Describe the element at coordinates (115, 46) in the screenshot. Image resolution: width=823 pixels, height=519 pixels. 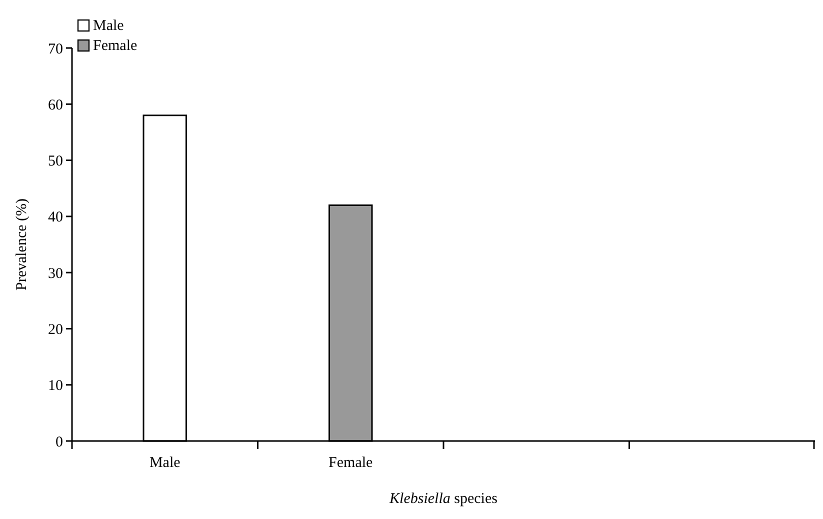
I see `legend-label: Female` at that location.